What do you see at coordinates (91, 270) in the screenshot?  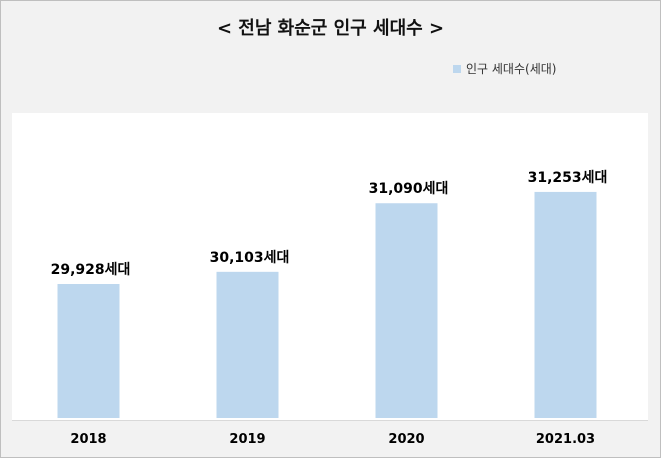 I see `data-label-2018: 29,928세대` at bounding box center [91, 270].